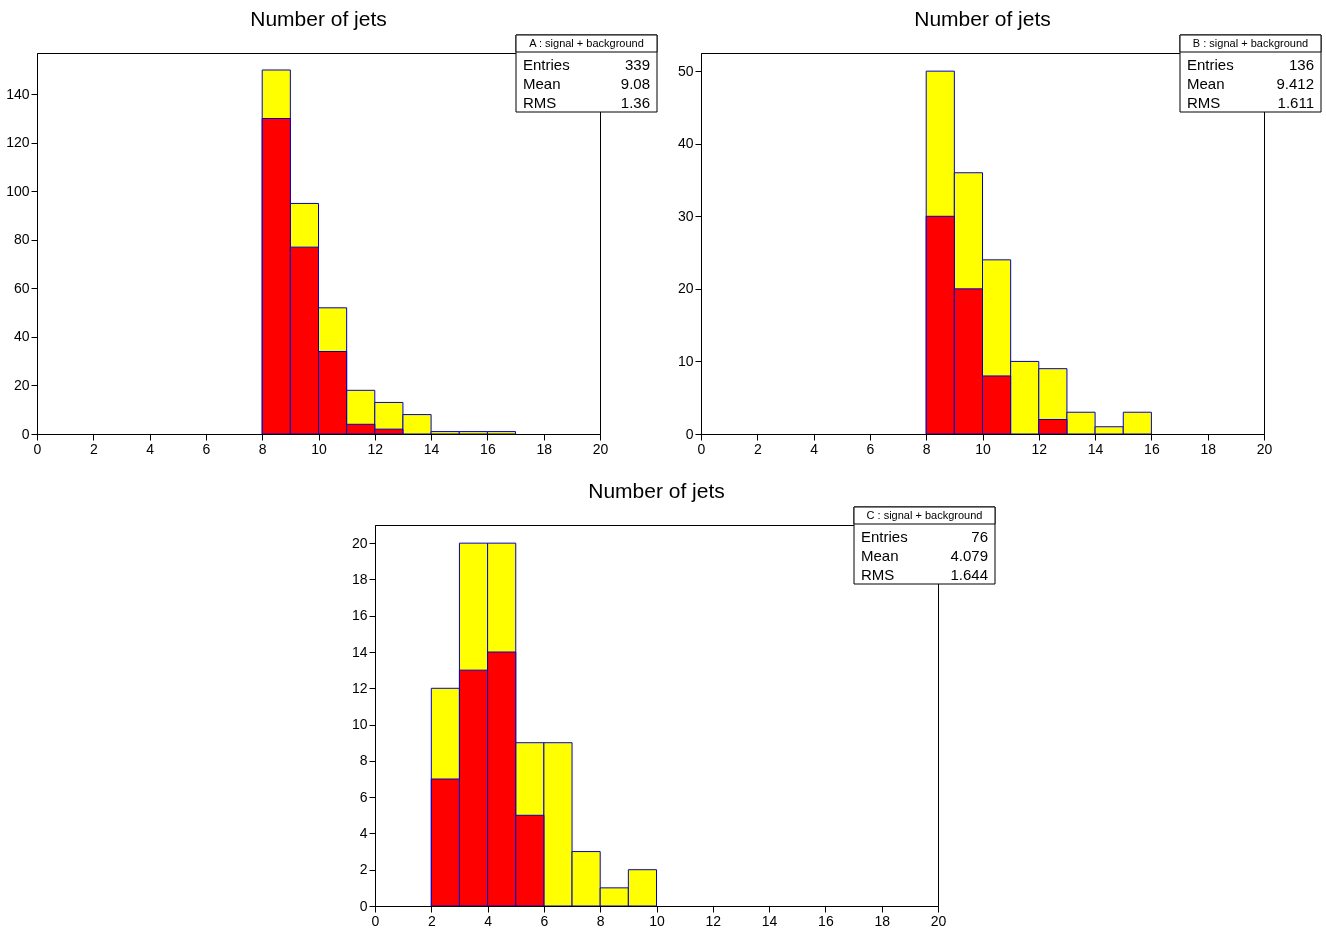 This screenshot has height=935, width=1326. What do you see at coordinates (363, 832) in the screenshot?
I see `y-tick-label: 4` at bounding box center [363, 832].